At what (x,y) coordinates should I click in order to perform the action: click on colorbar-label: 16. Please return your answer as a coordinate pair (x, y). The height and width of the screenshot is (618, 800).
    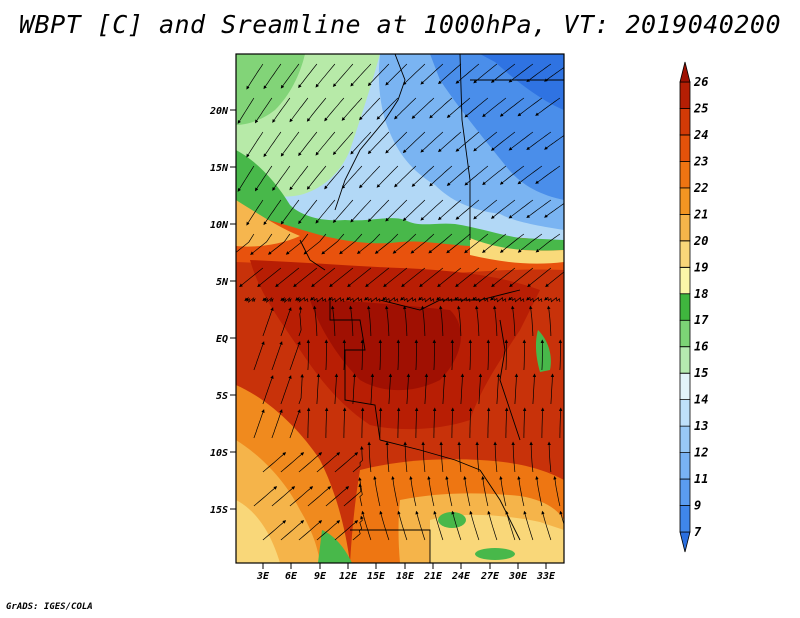
    Looking at the image, I should click on (701, 347).